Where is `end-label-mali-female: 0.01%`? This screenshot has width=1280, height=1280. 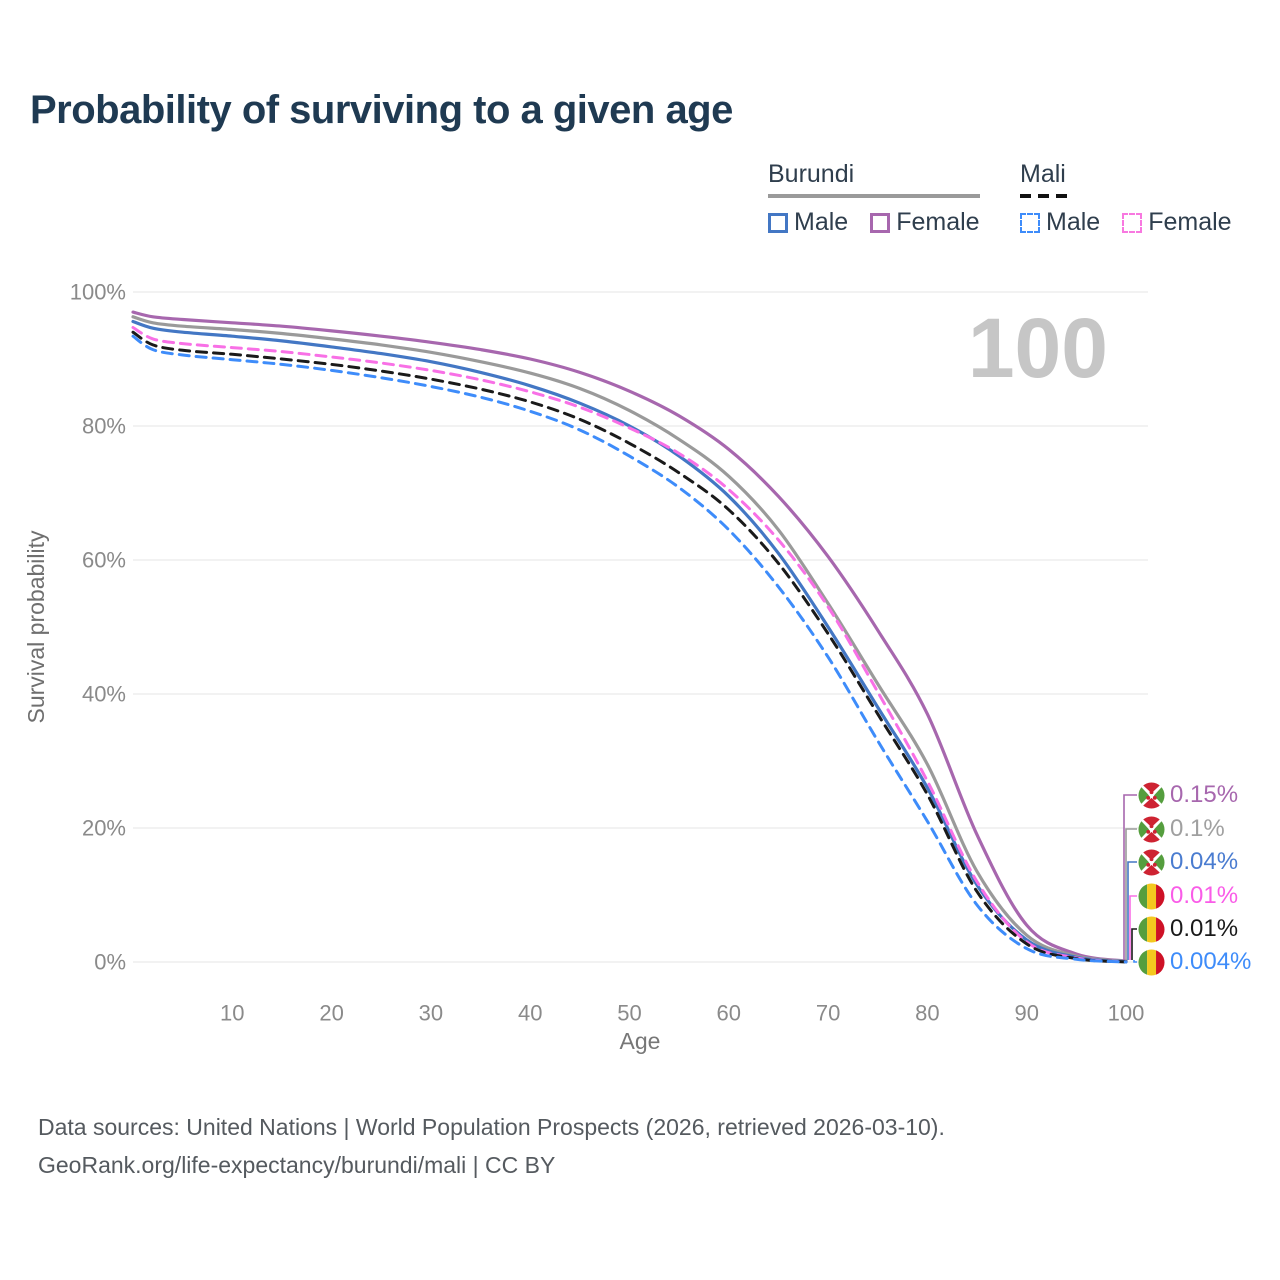 end-label-mali-female: 0.01% is located at coordinates (1188, 896).